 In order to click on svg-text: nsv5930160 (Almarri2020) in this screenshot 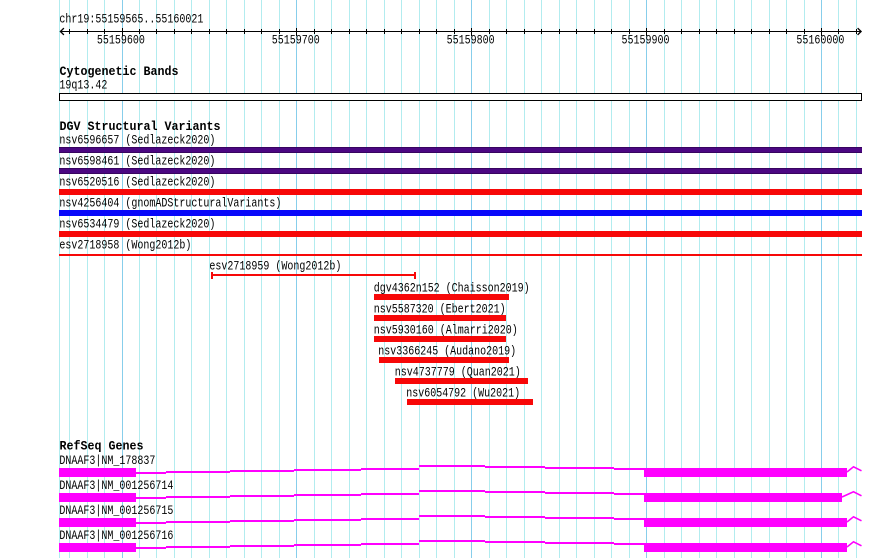, I will do `click(446, 330)`.